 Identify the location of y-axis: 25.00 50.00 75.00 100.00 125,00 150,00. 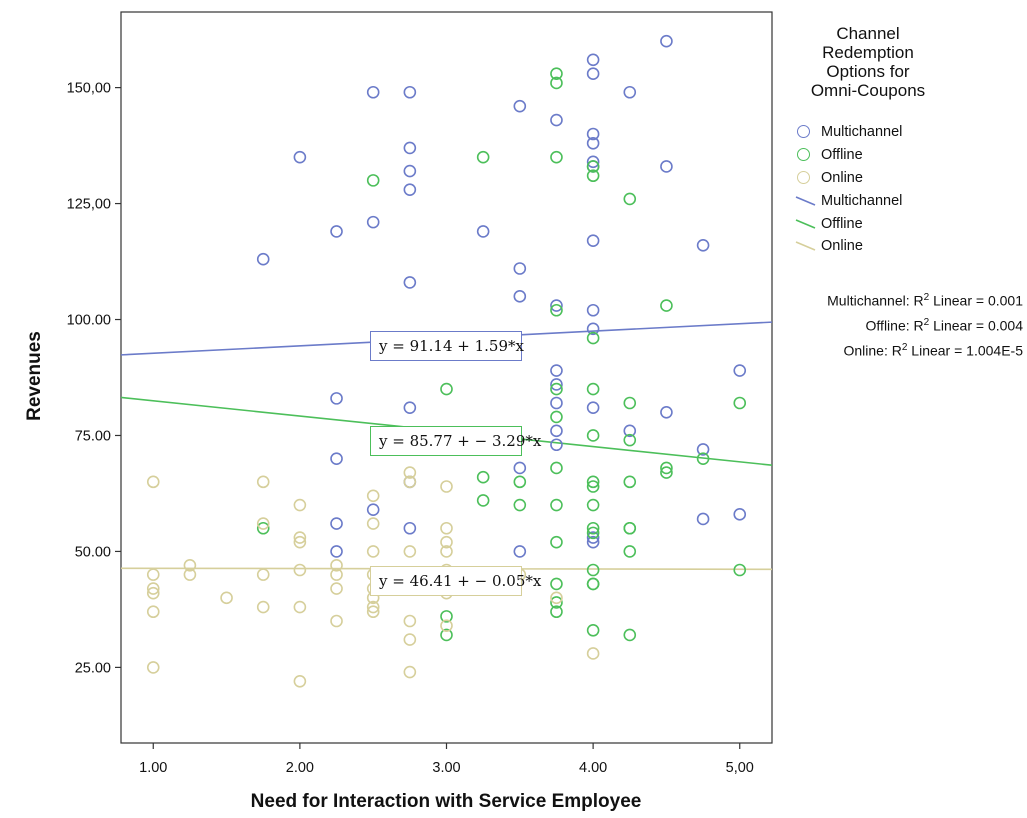
(94, 378).